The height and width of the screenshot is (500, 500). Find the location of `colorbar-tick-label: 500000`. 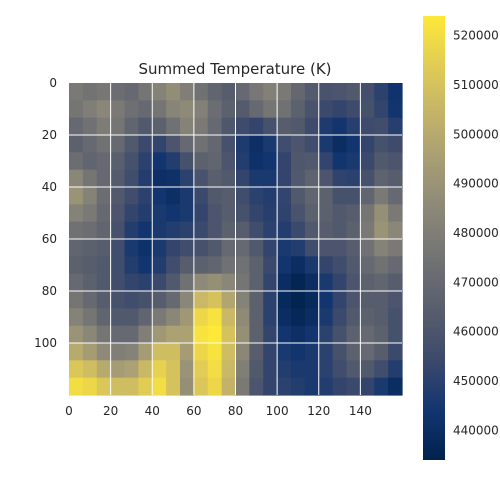

colorbar-tick-label: 500000 is located at coordinates (476, 134).